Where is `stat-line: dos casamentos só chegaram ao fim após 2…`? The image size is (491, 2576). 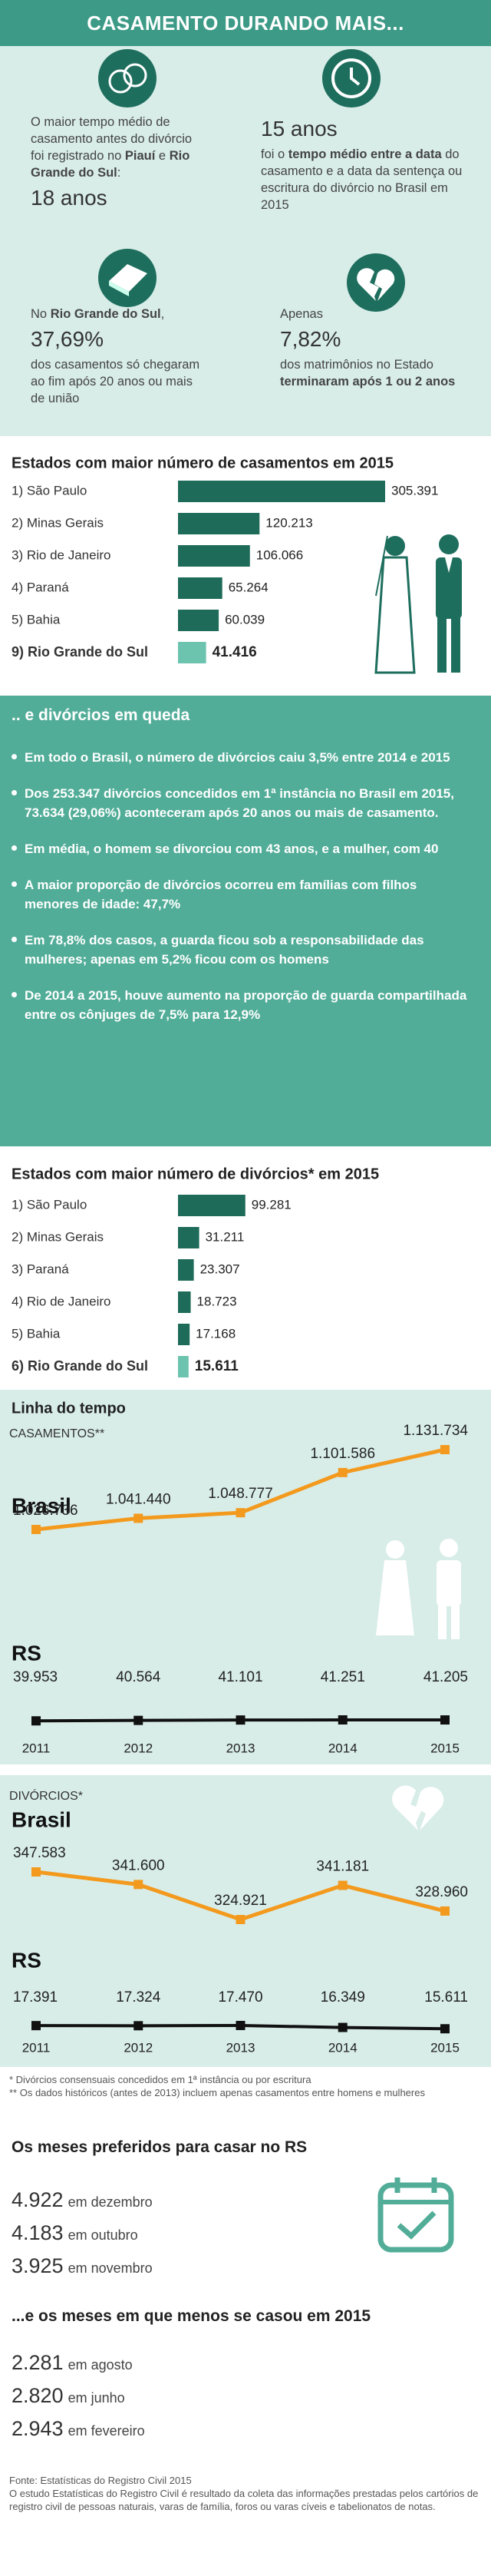 stat-line: dos casamentos só chegaram ao fim após 2… is located at coordinates (117, 381).